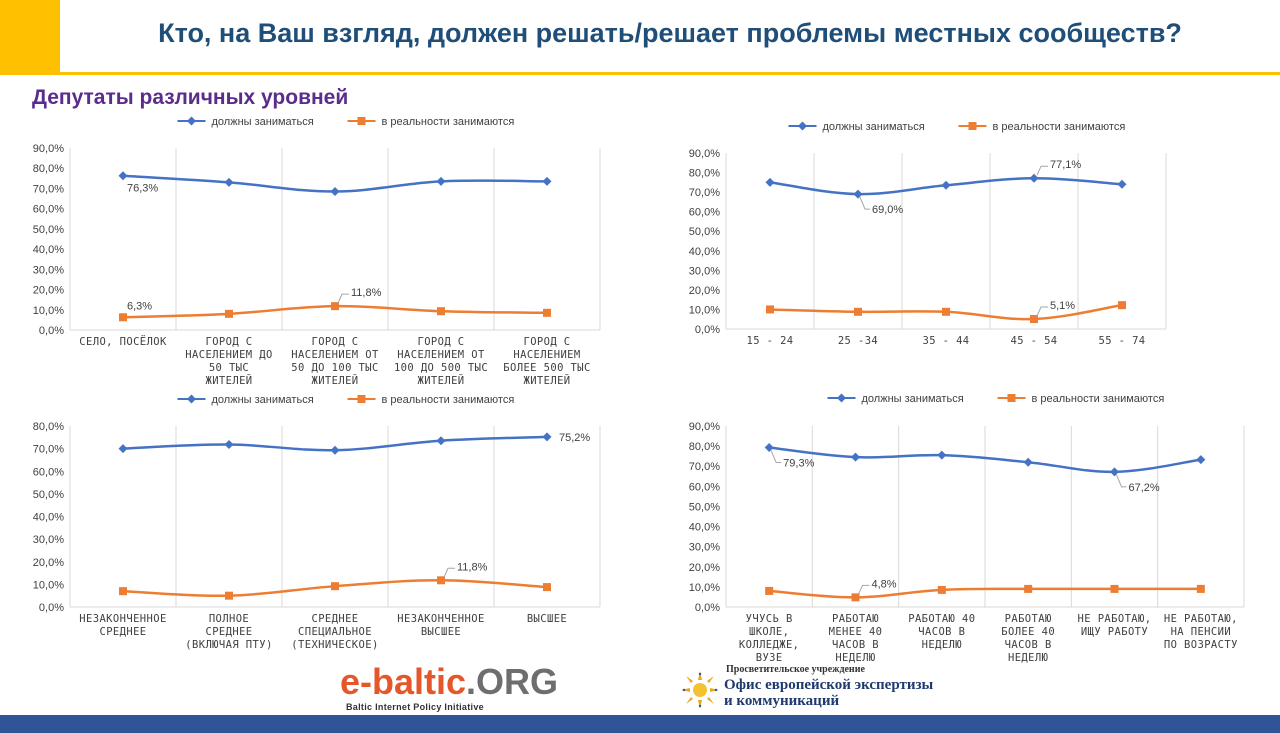  What do you see at coordinates (640, 724) in the screenshot?
I see `footer-bar` at bounding box center [640, 724].